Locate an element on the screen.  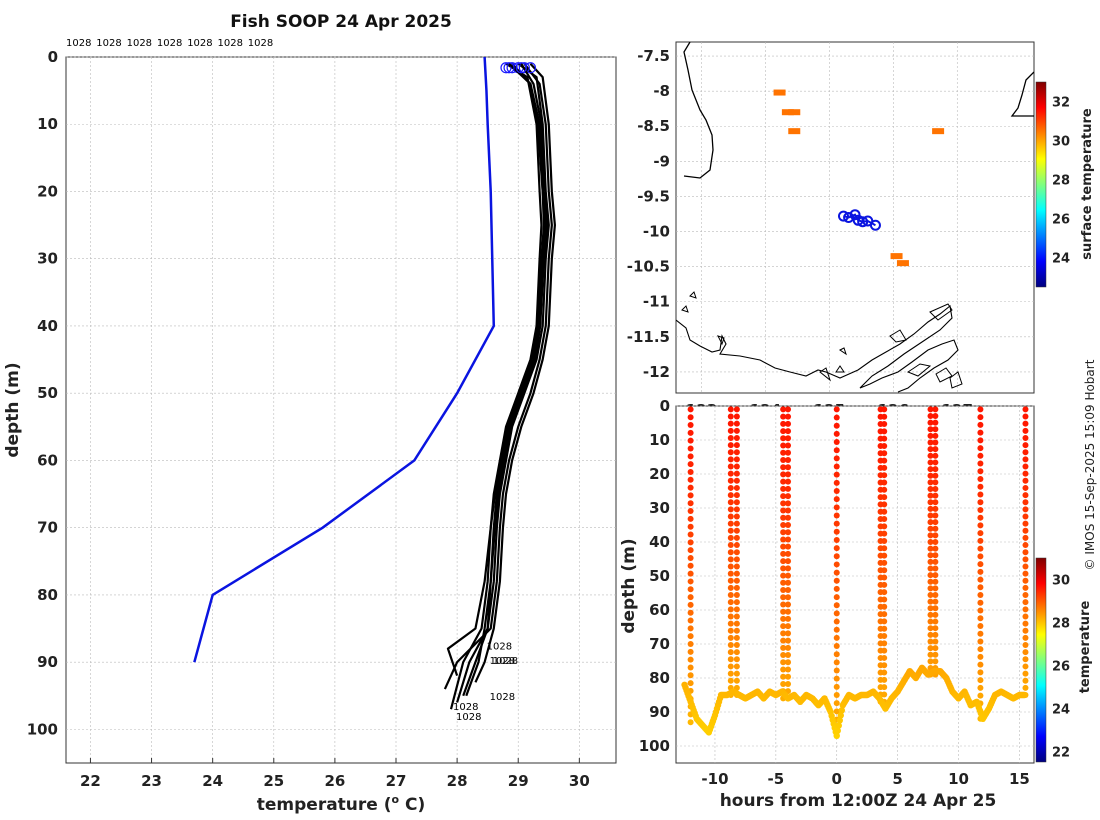
profile-y-tick-label: 80 is located at coordinates (47, 595).